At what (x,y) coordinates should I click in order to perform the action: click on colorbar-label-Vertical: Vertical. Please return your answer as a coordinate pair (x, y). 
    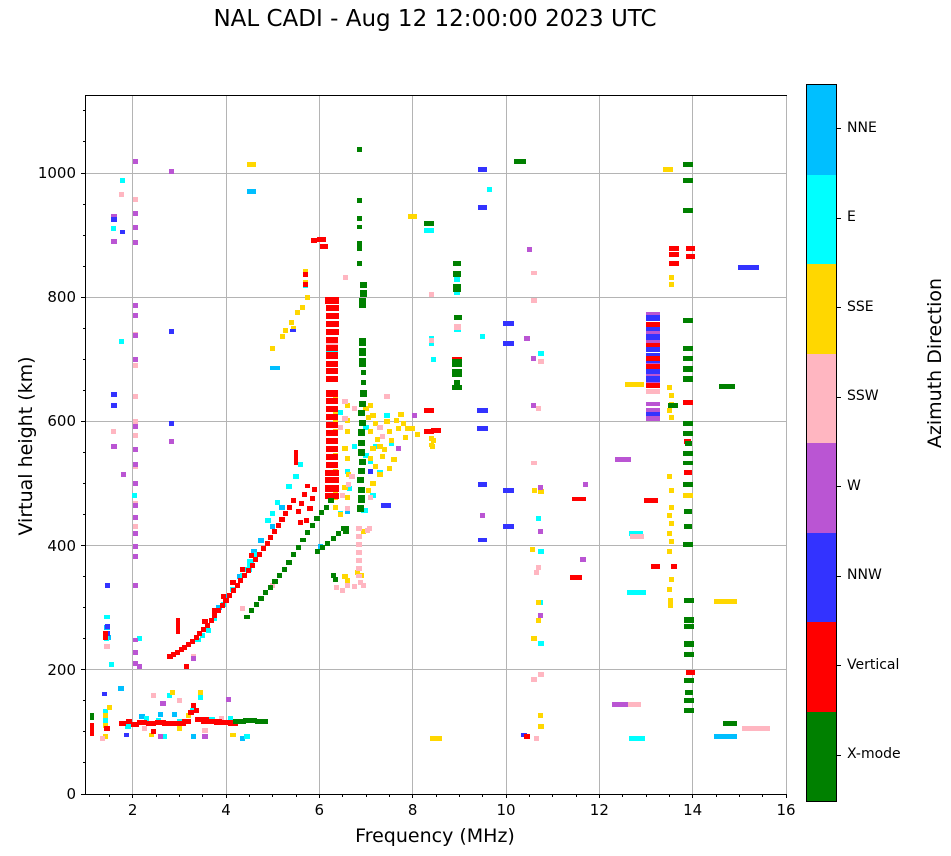
    Looking at the image, I should click on (873, 664).